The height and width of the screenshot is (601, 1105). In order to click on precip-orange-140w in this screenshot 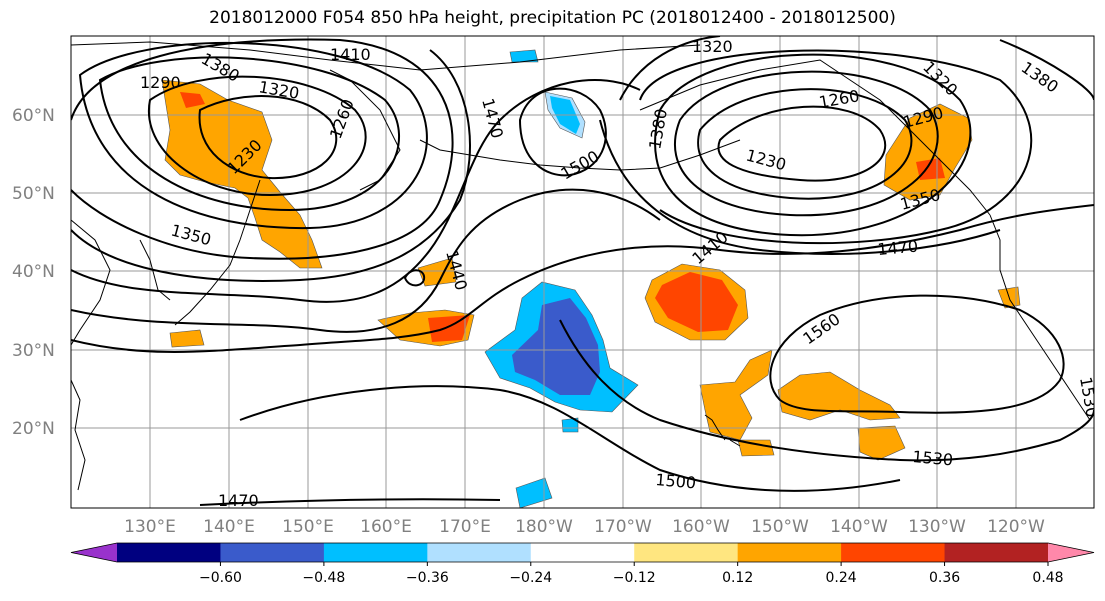, I will do `click(839, 396)`.